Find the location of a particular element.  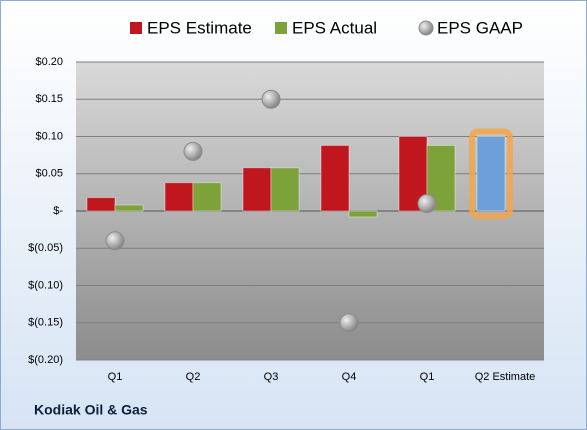

y-tick-label: $0.15 is located at coordinates (49, 99).